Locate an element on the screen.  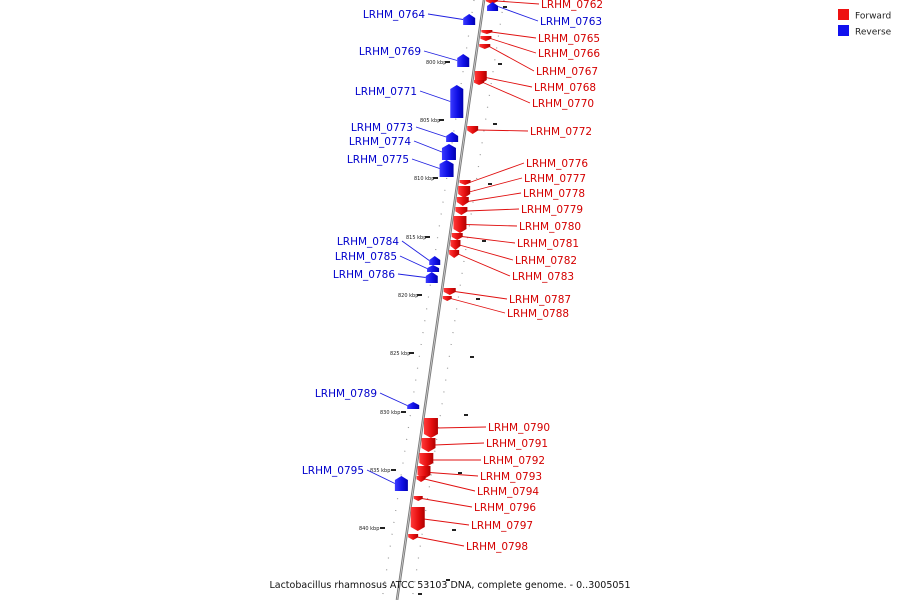
kbp-marker-label: 830 kbp is located at coordinates (390, 413).